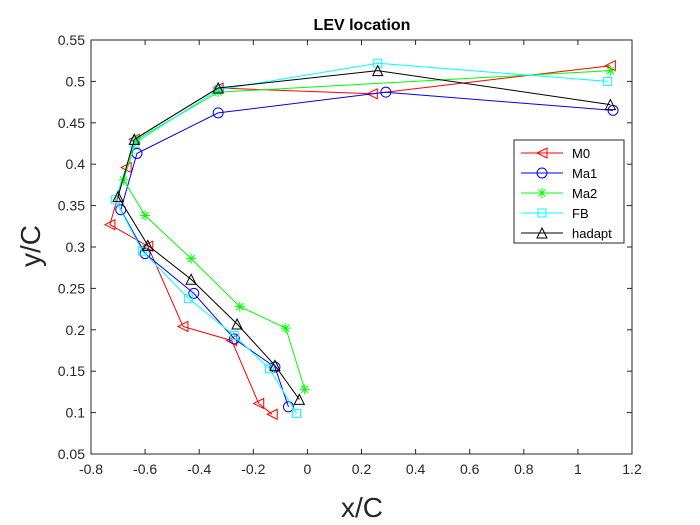 Image resolution: width=700 pixels, height=525 pixels. What do you see at coordinates (362, 25) in the screenshot?
I see `chart-title: LEV location` at bounding box center [362, 25].